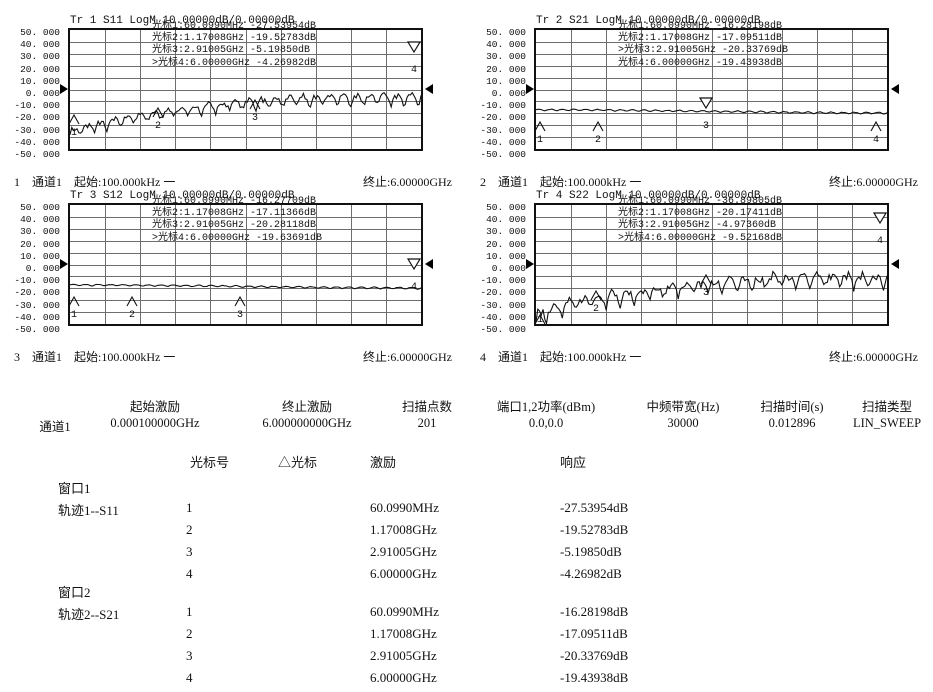  What do you see at coordinates (699, 358) in the screenshot?
I see `panel-footer: 4 通道1 起始:100.000kHz 一 终止:6.00000GHz` at bounding box center [699, 358].